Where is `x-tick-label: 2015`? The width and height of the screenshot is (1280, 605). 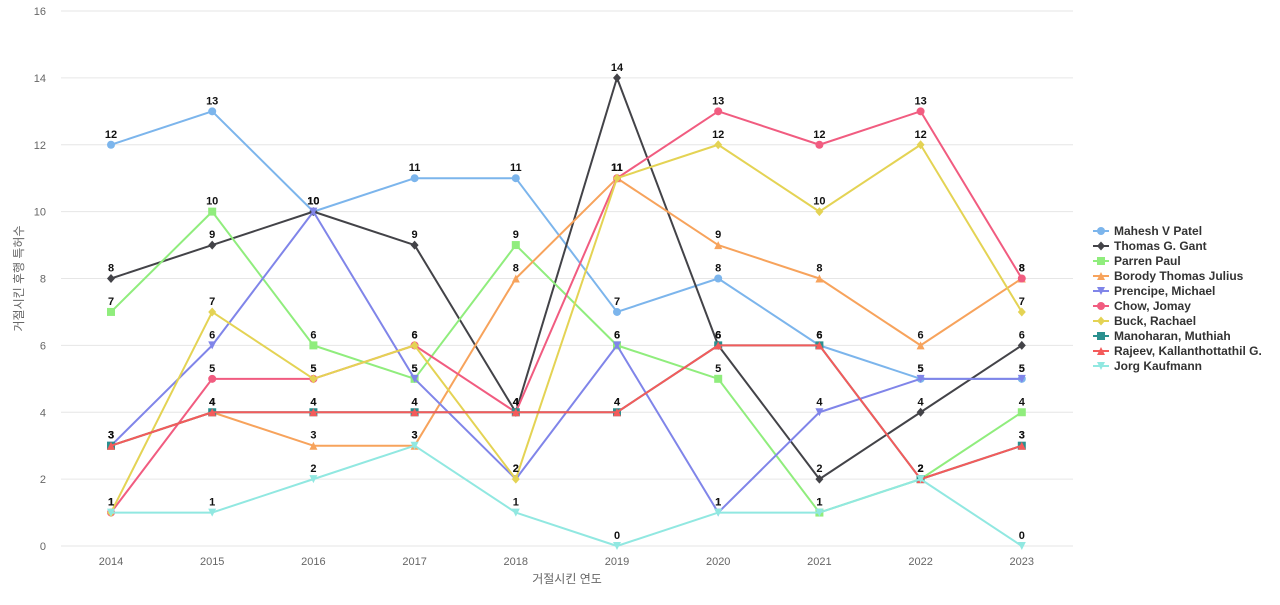 x-tick-label: 2015 is located at coordinates (212, 562).